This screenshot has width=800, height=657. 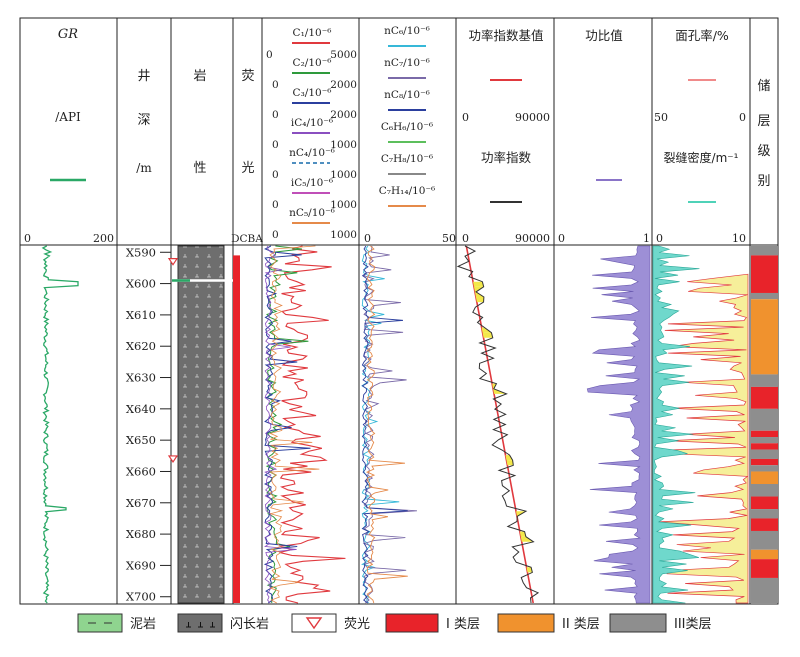 I want to click on depth-tick-label-11: X700, so click(x=141, y=597).